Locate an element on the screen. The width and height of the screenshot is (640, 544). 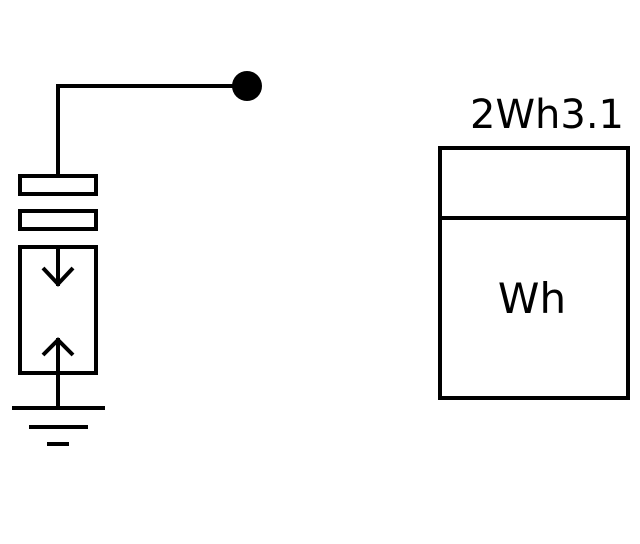
upper-plate is located at coordinates (58, 185).